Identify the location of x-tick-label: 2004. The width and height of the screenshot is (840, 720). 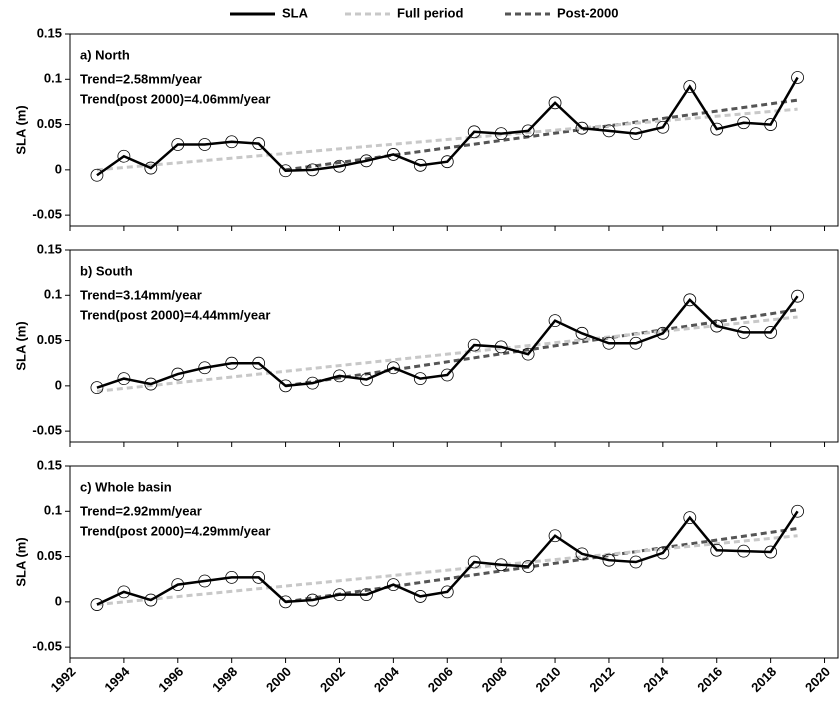
(387, 679).